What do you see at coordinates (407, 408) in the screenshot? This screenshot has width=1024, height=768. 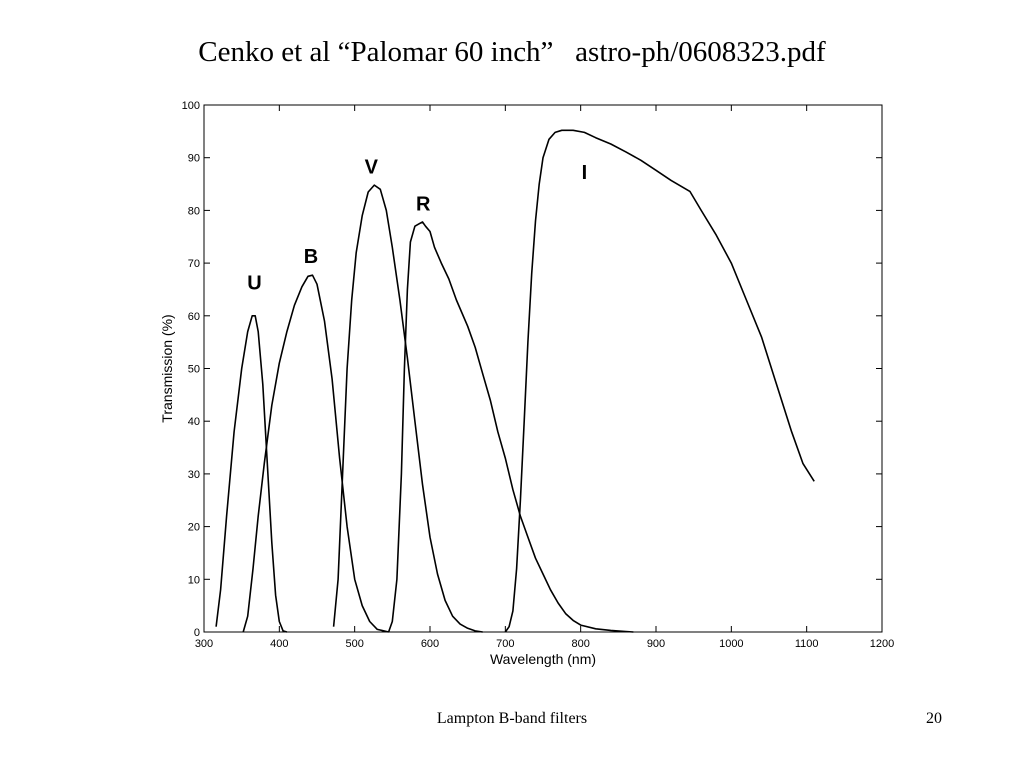 I see `series-line-v` at bounding box center [407, 408].